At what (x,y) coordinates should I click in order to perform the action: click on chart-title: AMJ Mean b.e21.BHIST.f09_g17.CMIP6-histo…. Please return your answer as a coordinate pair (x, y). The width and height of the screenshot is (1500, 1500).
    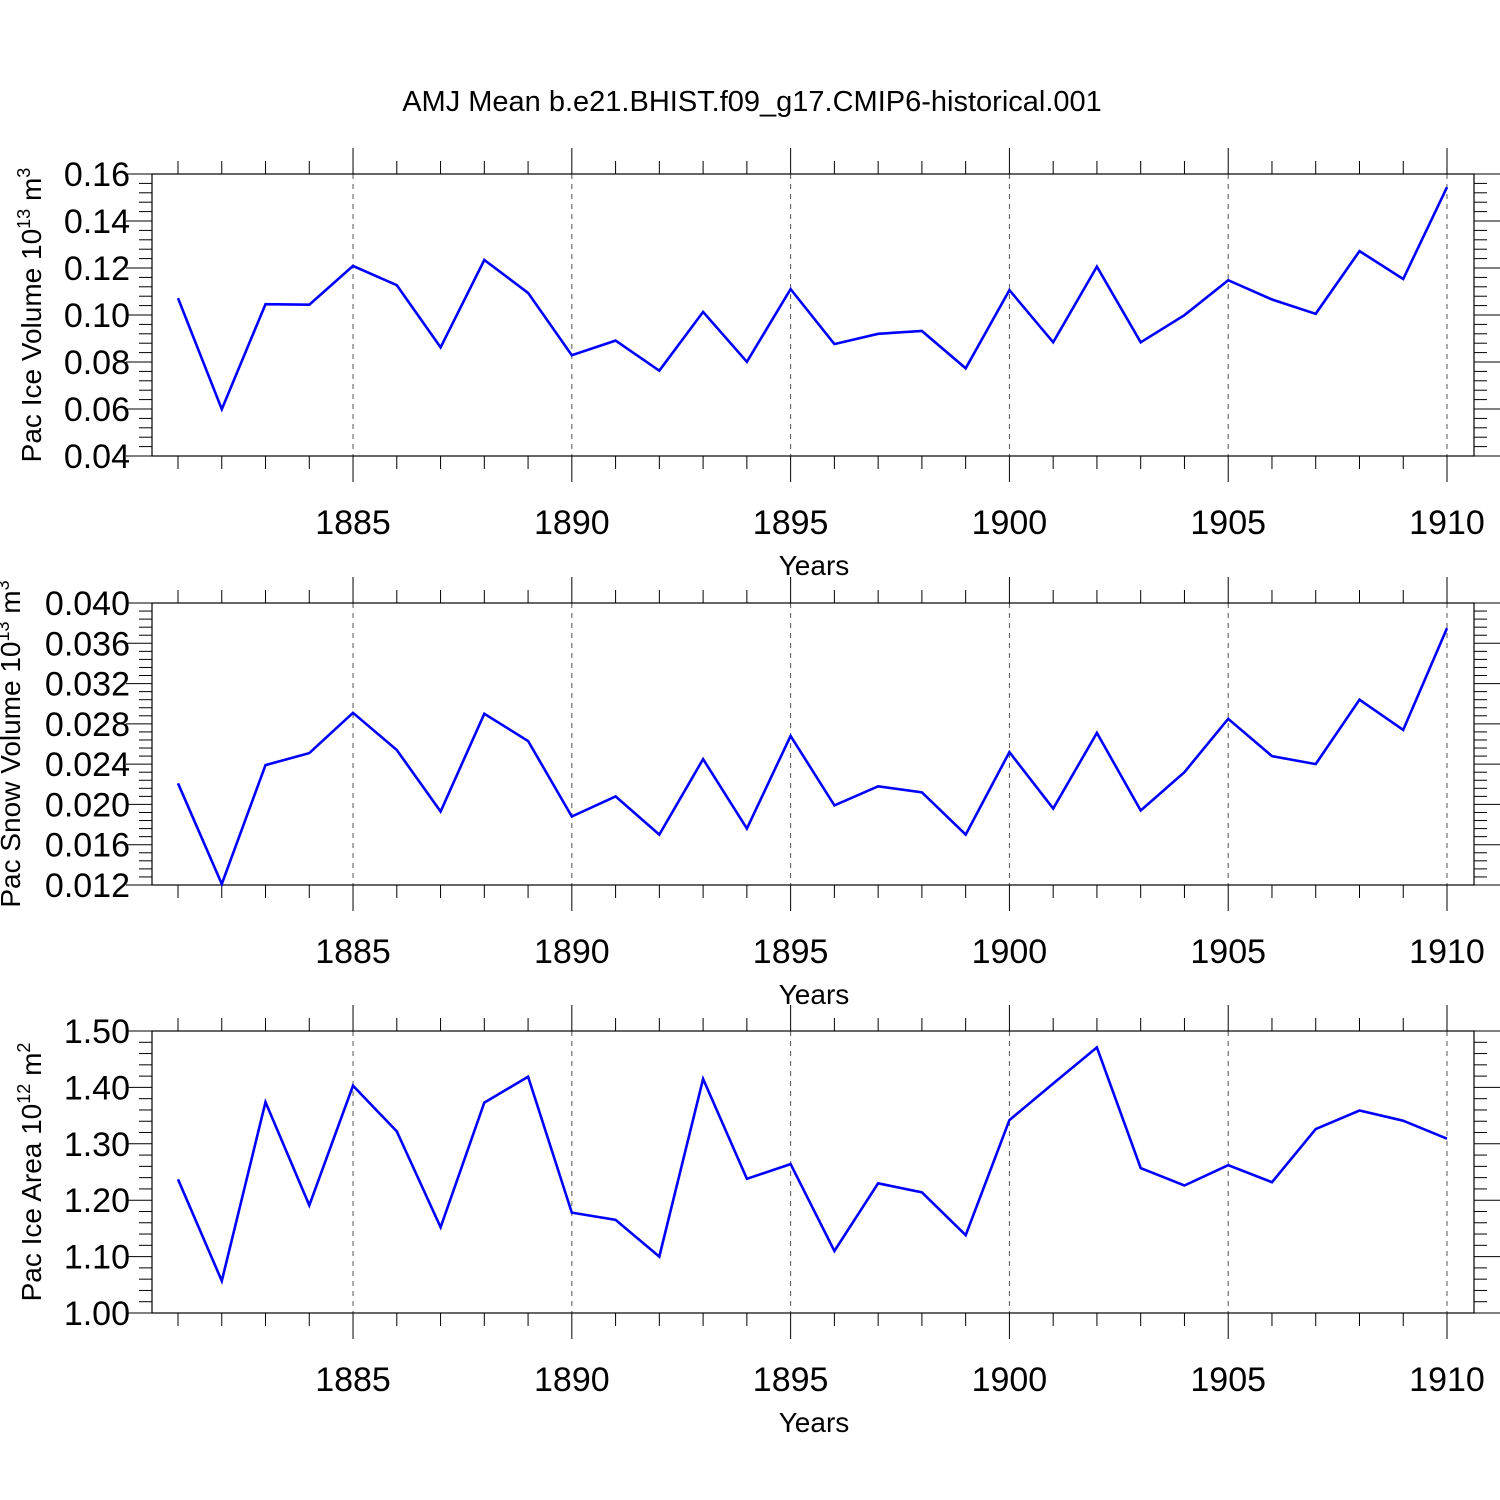
    Looking at the image, I should click on (752, 102).